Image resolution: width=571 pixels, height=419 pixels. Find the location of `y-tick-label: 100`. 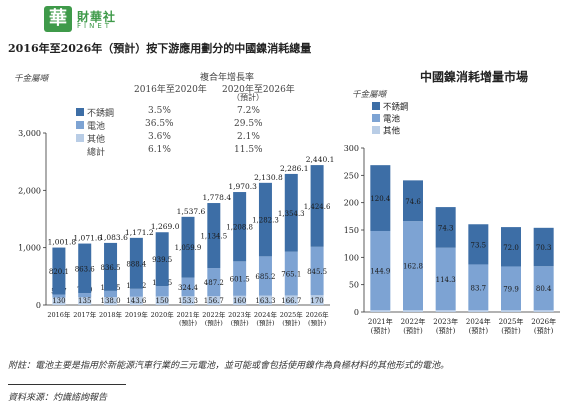

y-tick-label: 100 is located at coordinates (351, 257).